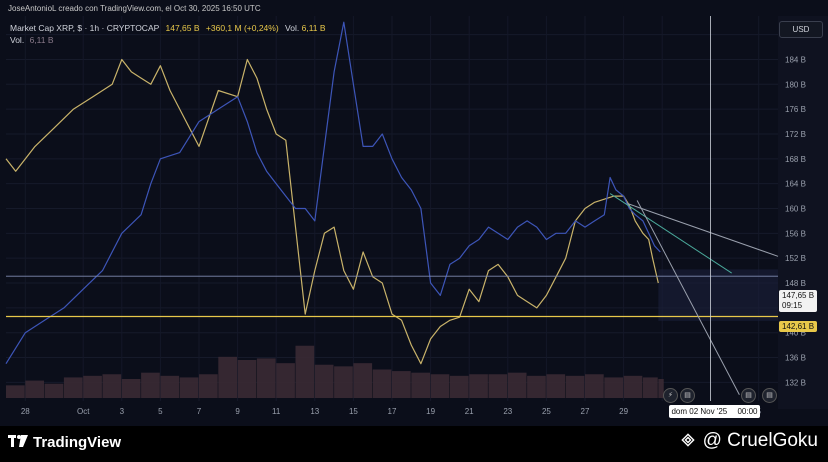 Image resolution: width=828 pixels, height=462 pixels. What do you see at coordinates (507, 411) in the screenshot?
I see `x-tick-label: 23` at bounding box center [507, 411].